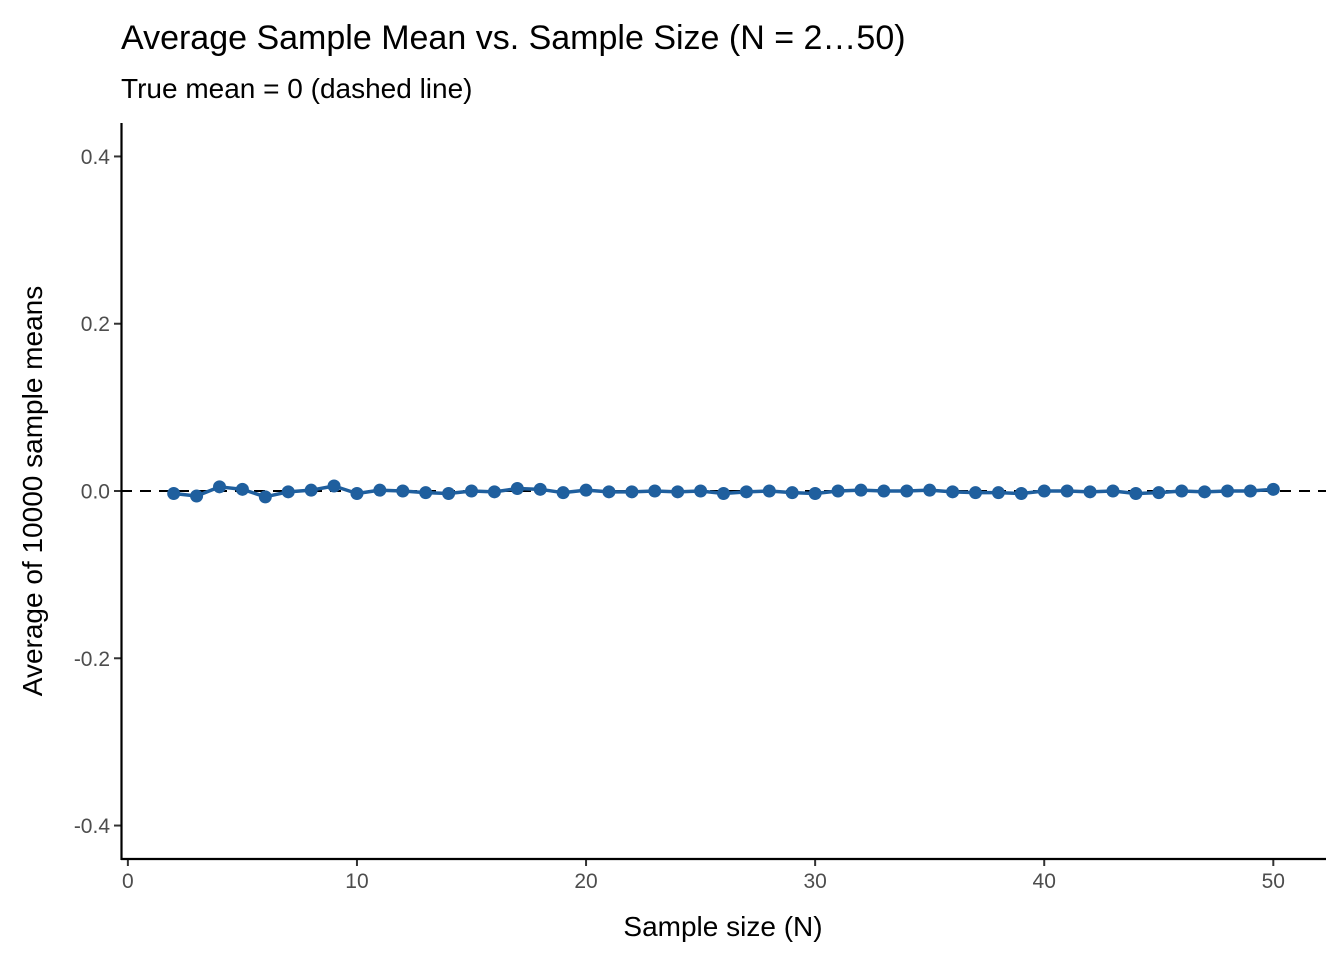 The width and height of the screenshot is (1344, 960). I want to click on y-tick-label: -0.2, so click(92, 659).